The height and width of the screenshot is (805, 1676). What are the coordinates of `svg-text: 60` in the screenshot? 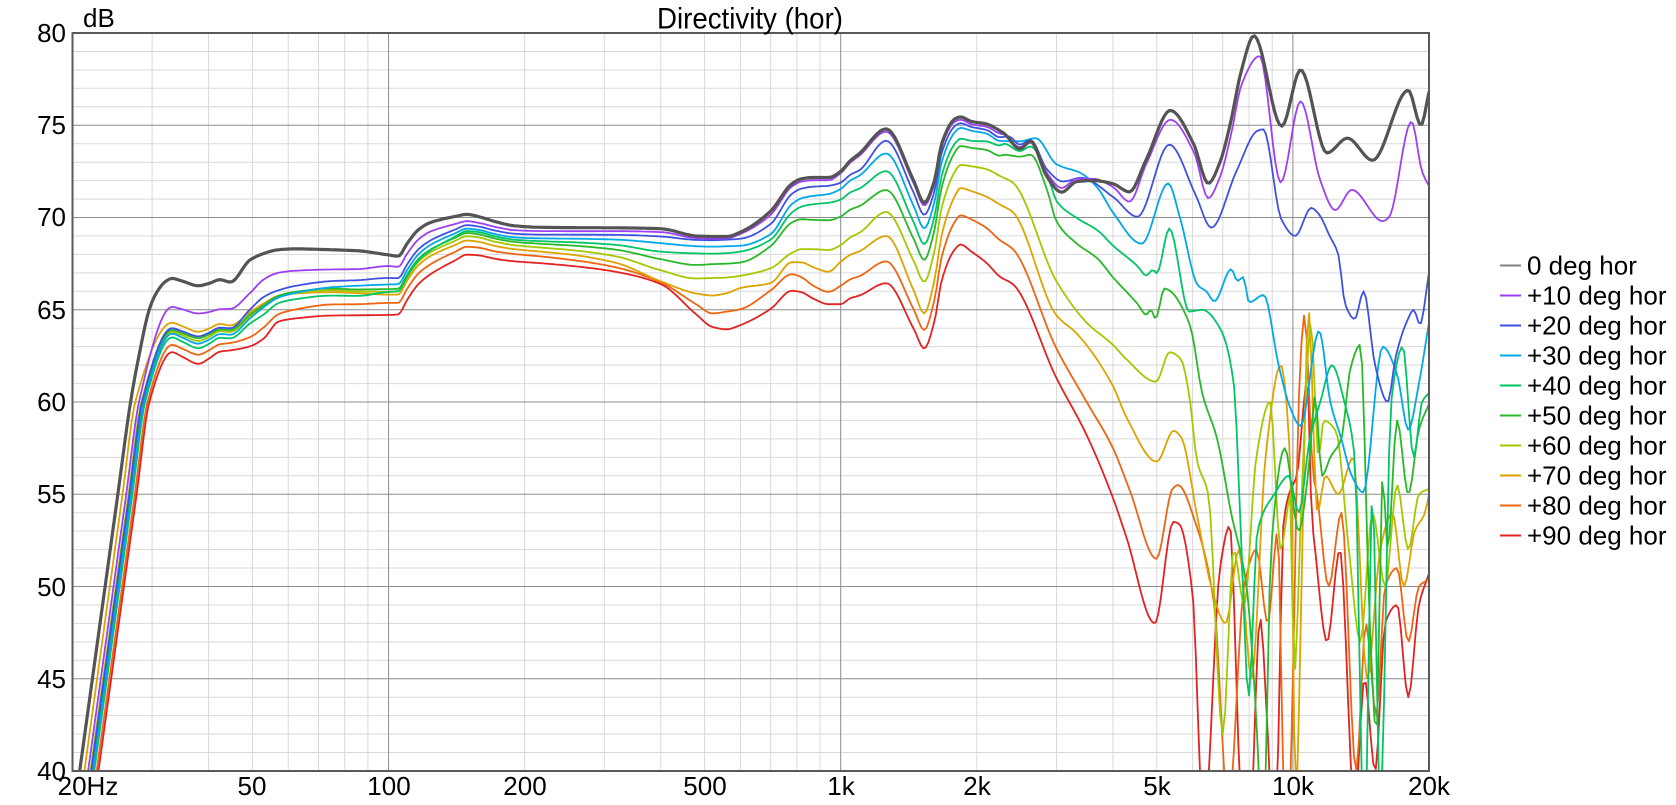 It's located at (51, 402).